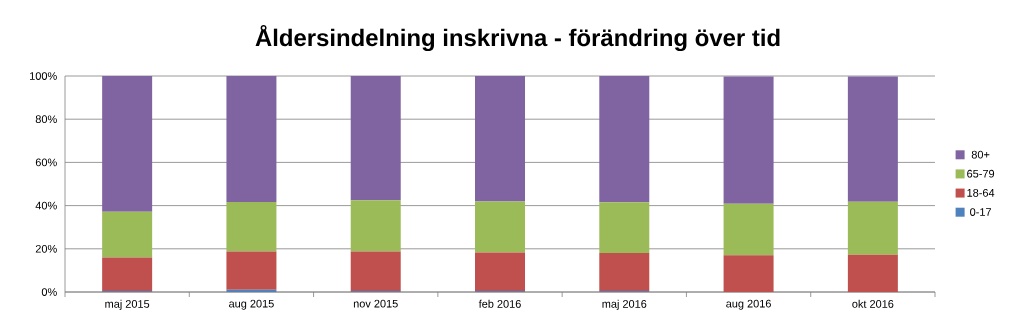  I want to click on chart-title: Åldersindelning inskrivna - förändring över tid, so click(517, 38).